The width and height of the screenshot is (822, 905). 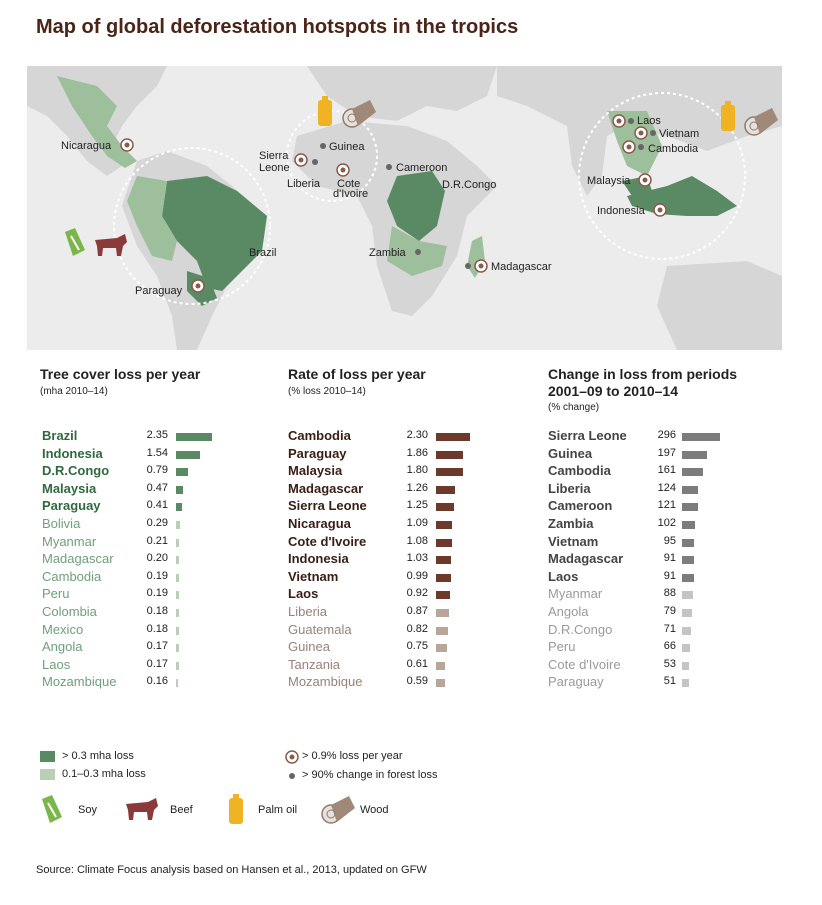 What do you see at coordinates (181, 810) in the screenshot?
I see `legend-beef-label: Beef` at bounding box center [181, 810].